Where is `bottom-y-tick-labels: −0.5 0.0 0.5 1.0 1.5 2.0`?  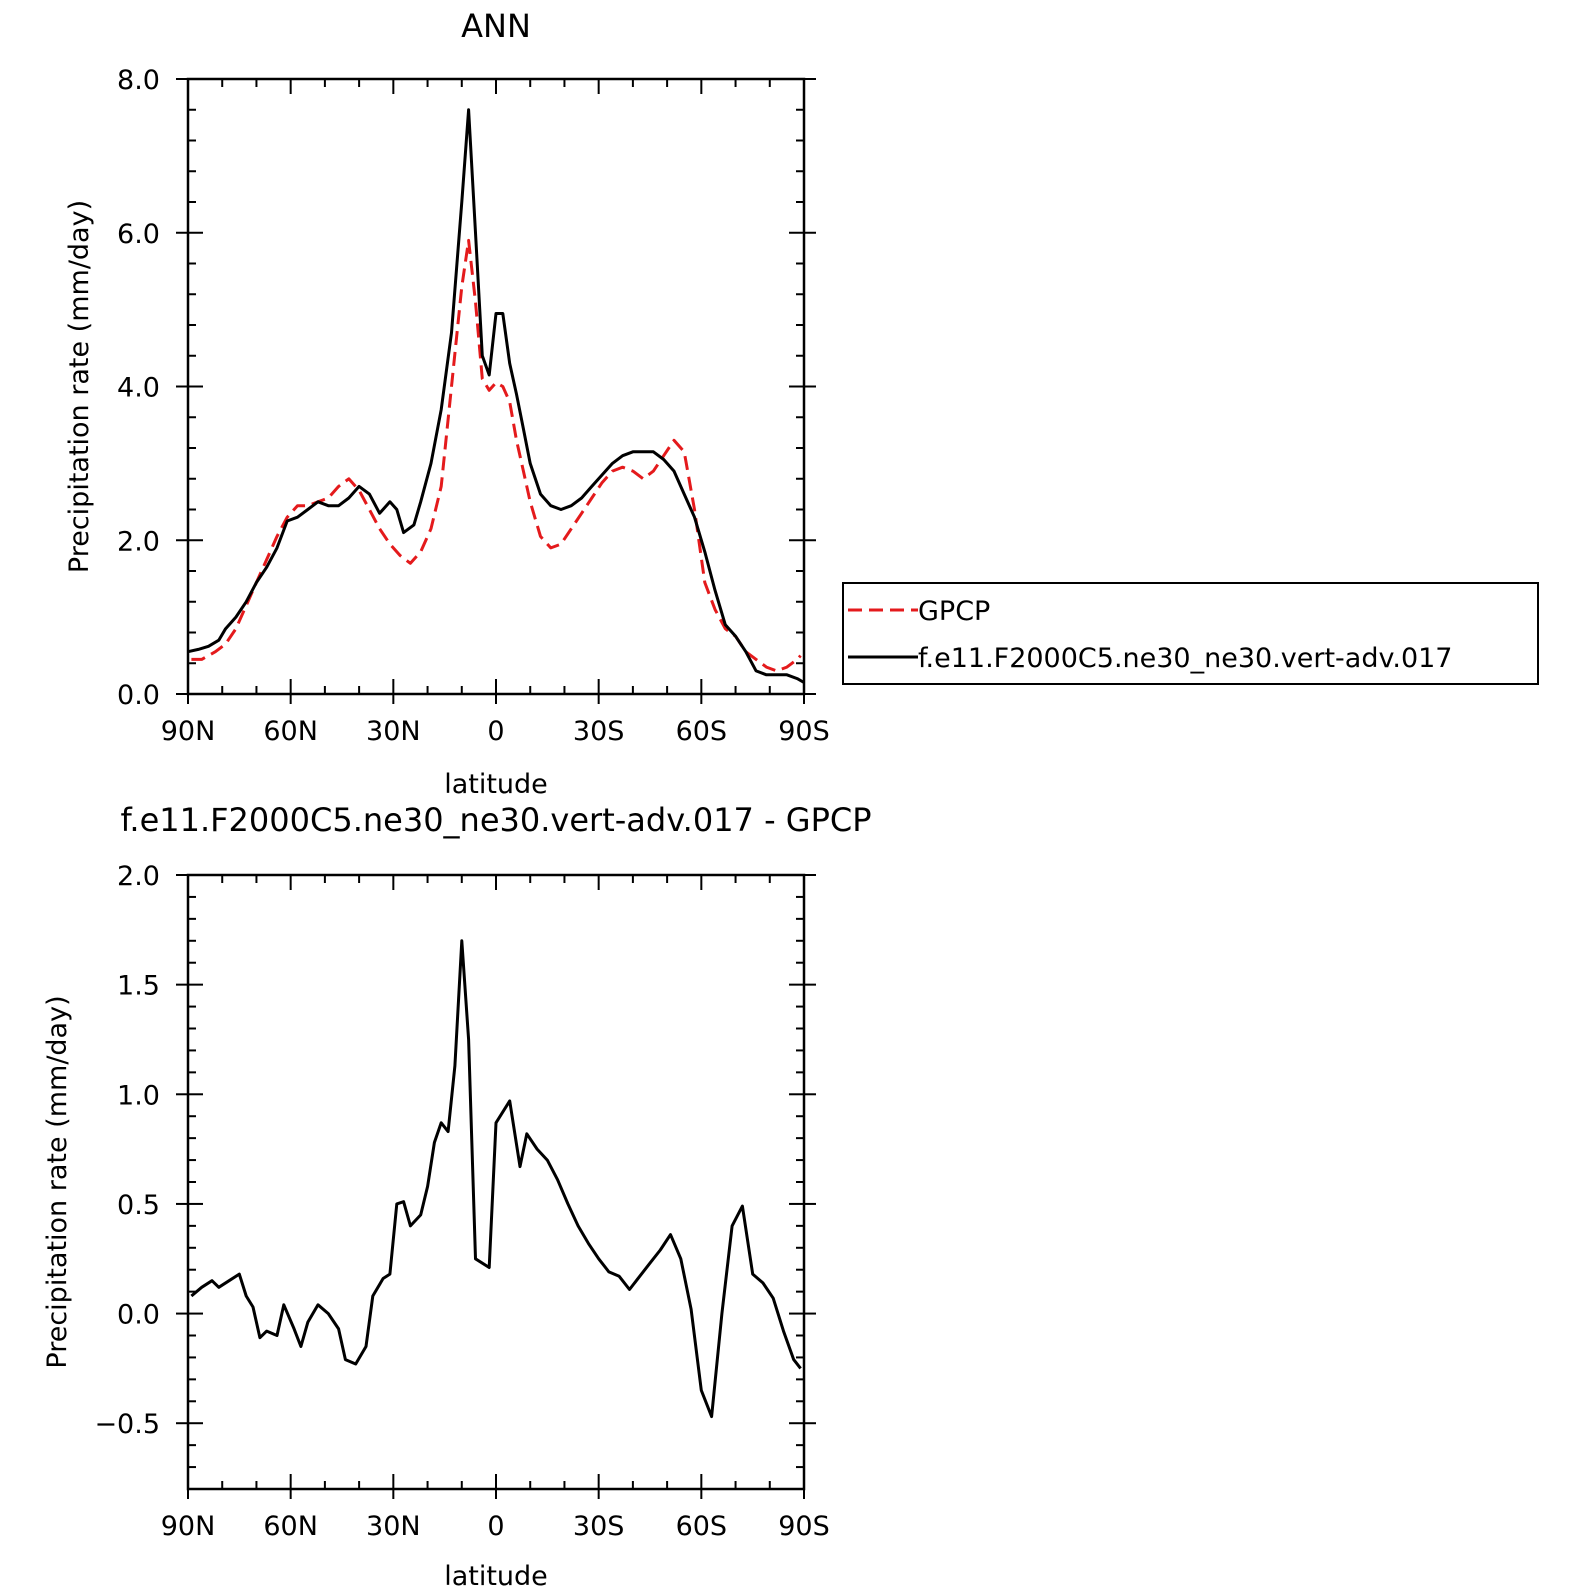 bottom-y-tick-labels: −0.5 0.0 0.5 1.0 1.5 2.0 is located at coordinates (127, 1150).